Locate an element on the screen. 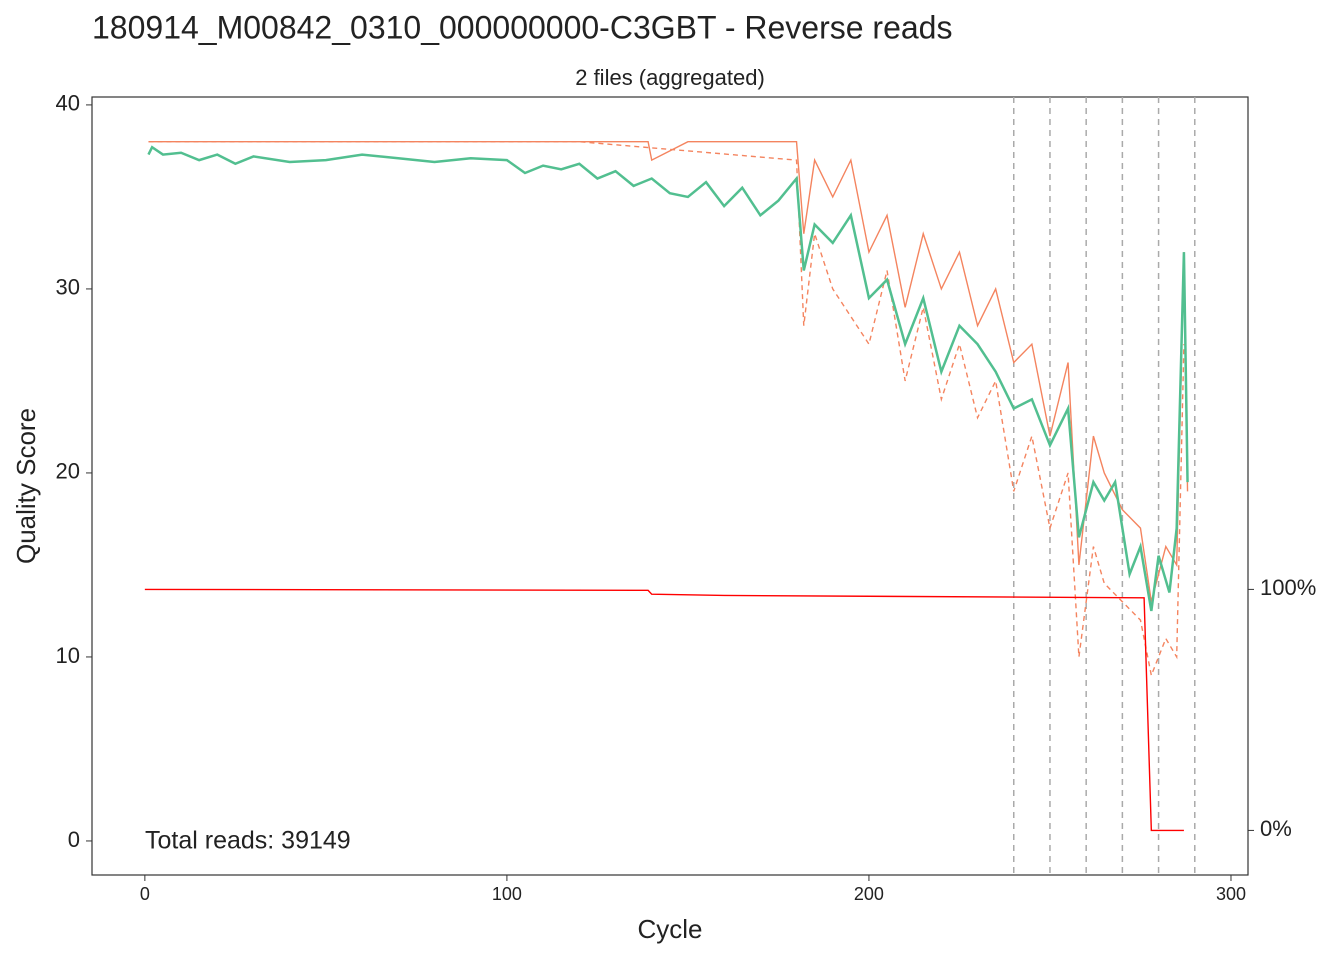  y2-tick-label: 100% is located at coordinates (1288, 587).